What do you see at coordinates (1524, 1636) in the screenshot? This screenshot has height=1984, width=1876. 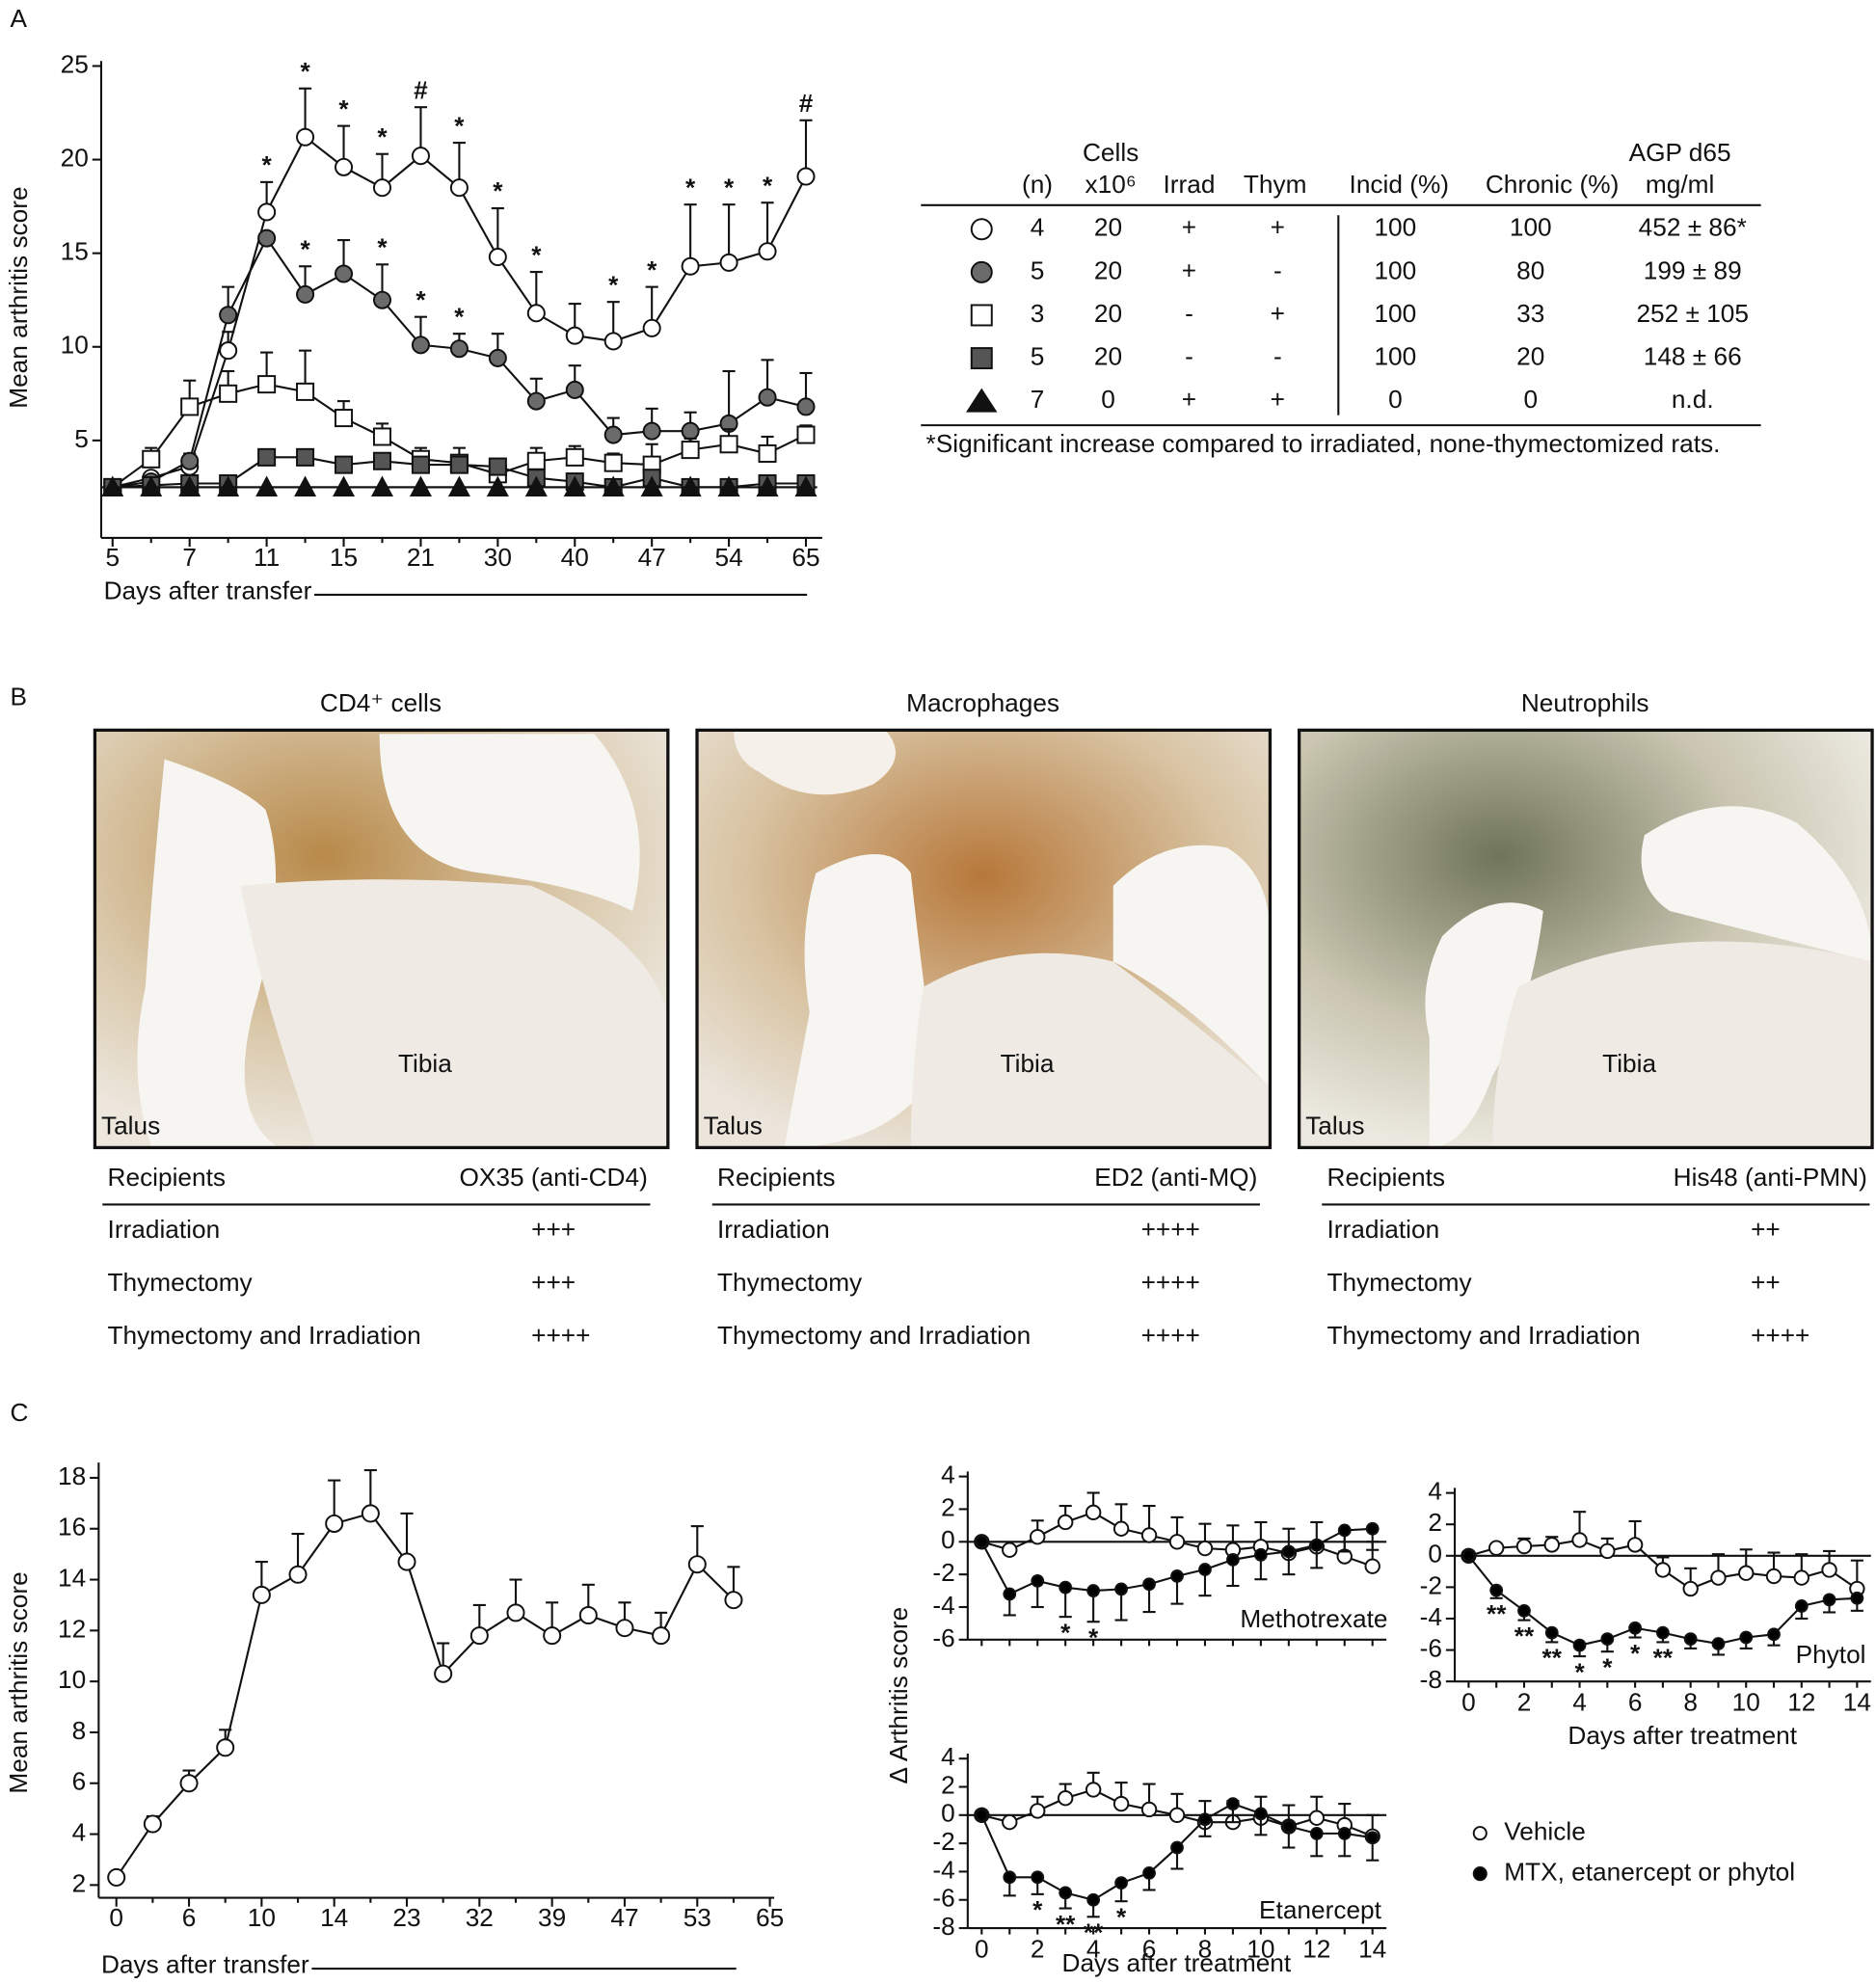 I see `significance-mark: **` at bounding box center [1524, 1636].